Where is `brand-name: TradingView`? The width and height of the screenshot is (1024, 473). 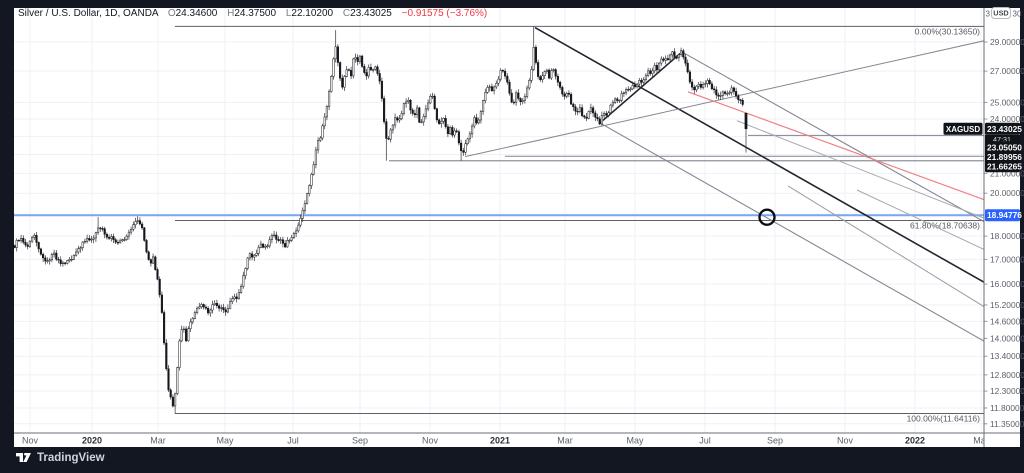 brand-name: TradingView is located at coordinates (71, 457).